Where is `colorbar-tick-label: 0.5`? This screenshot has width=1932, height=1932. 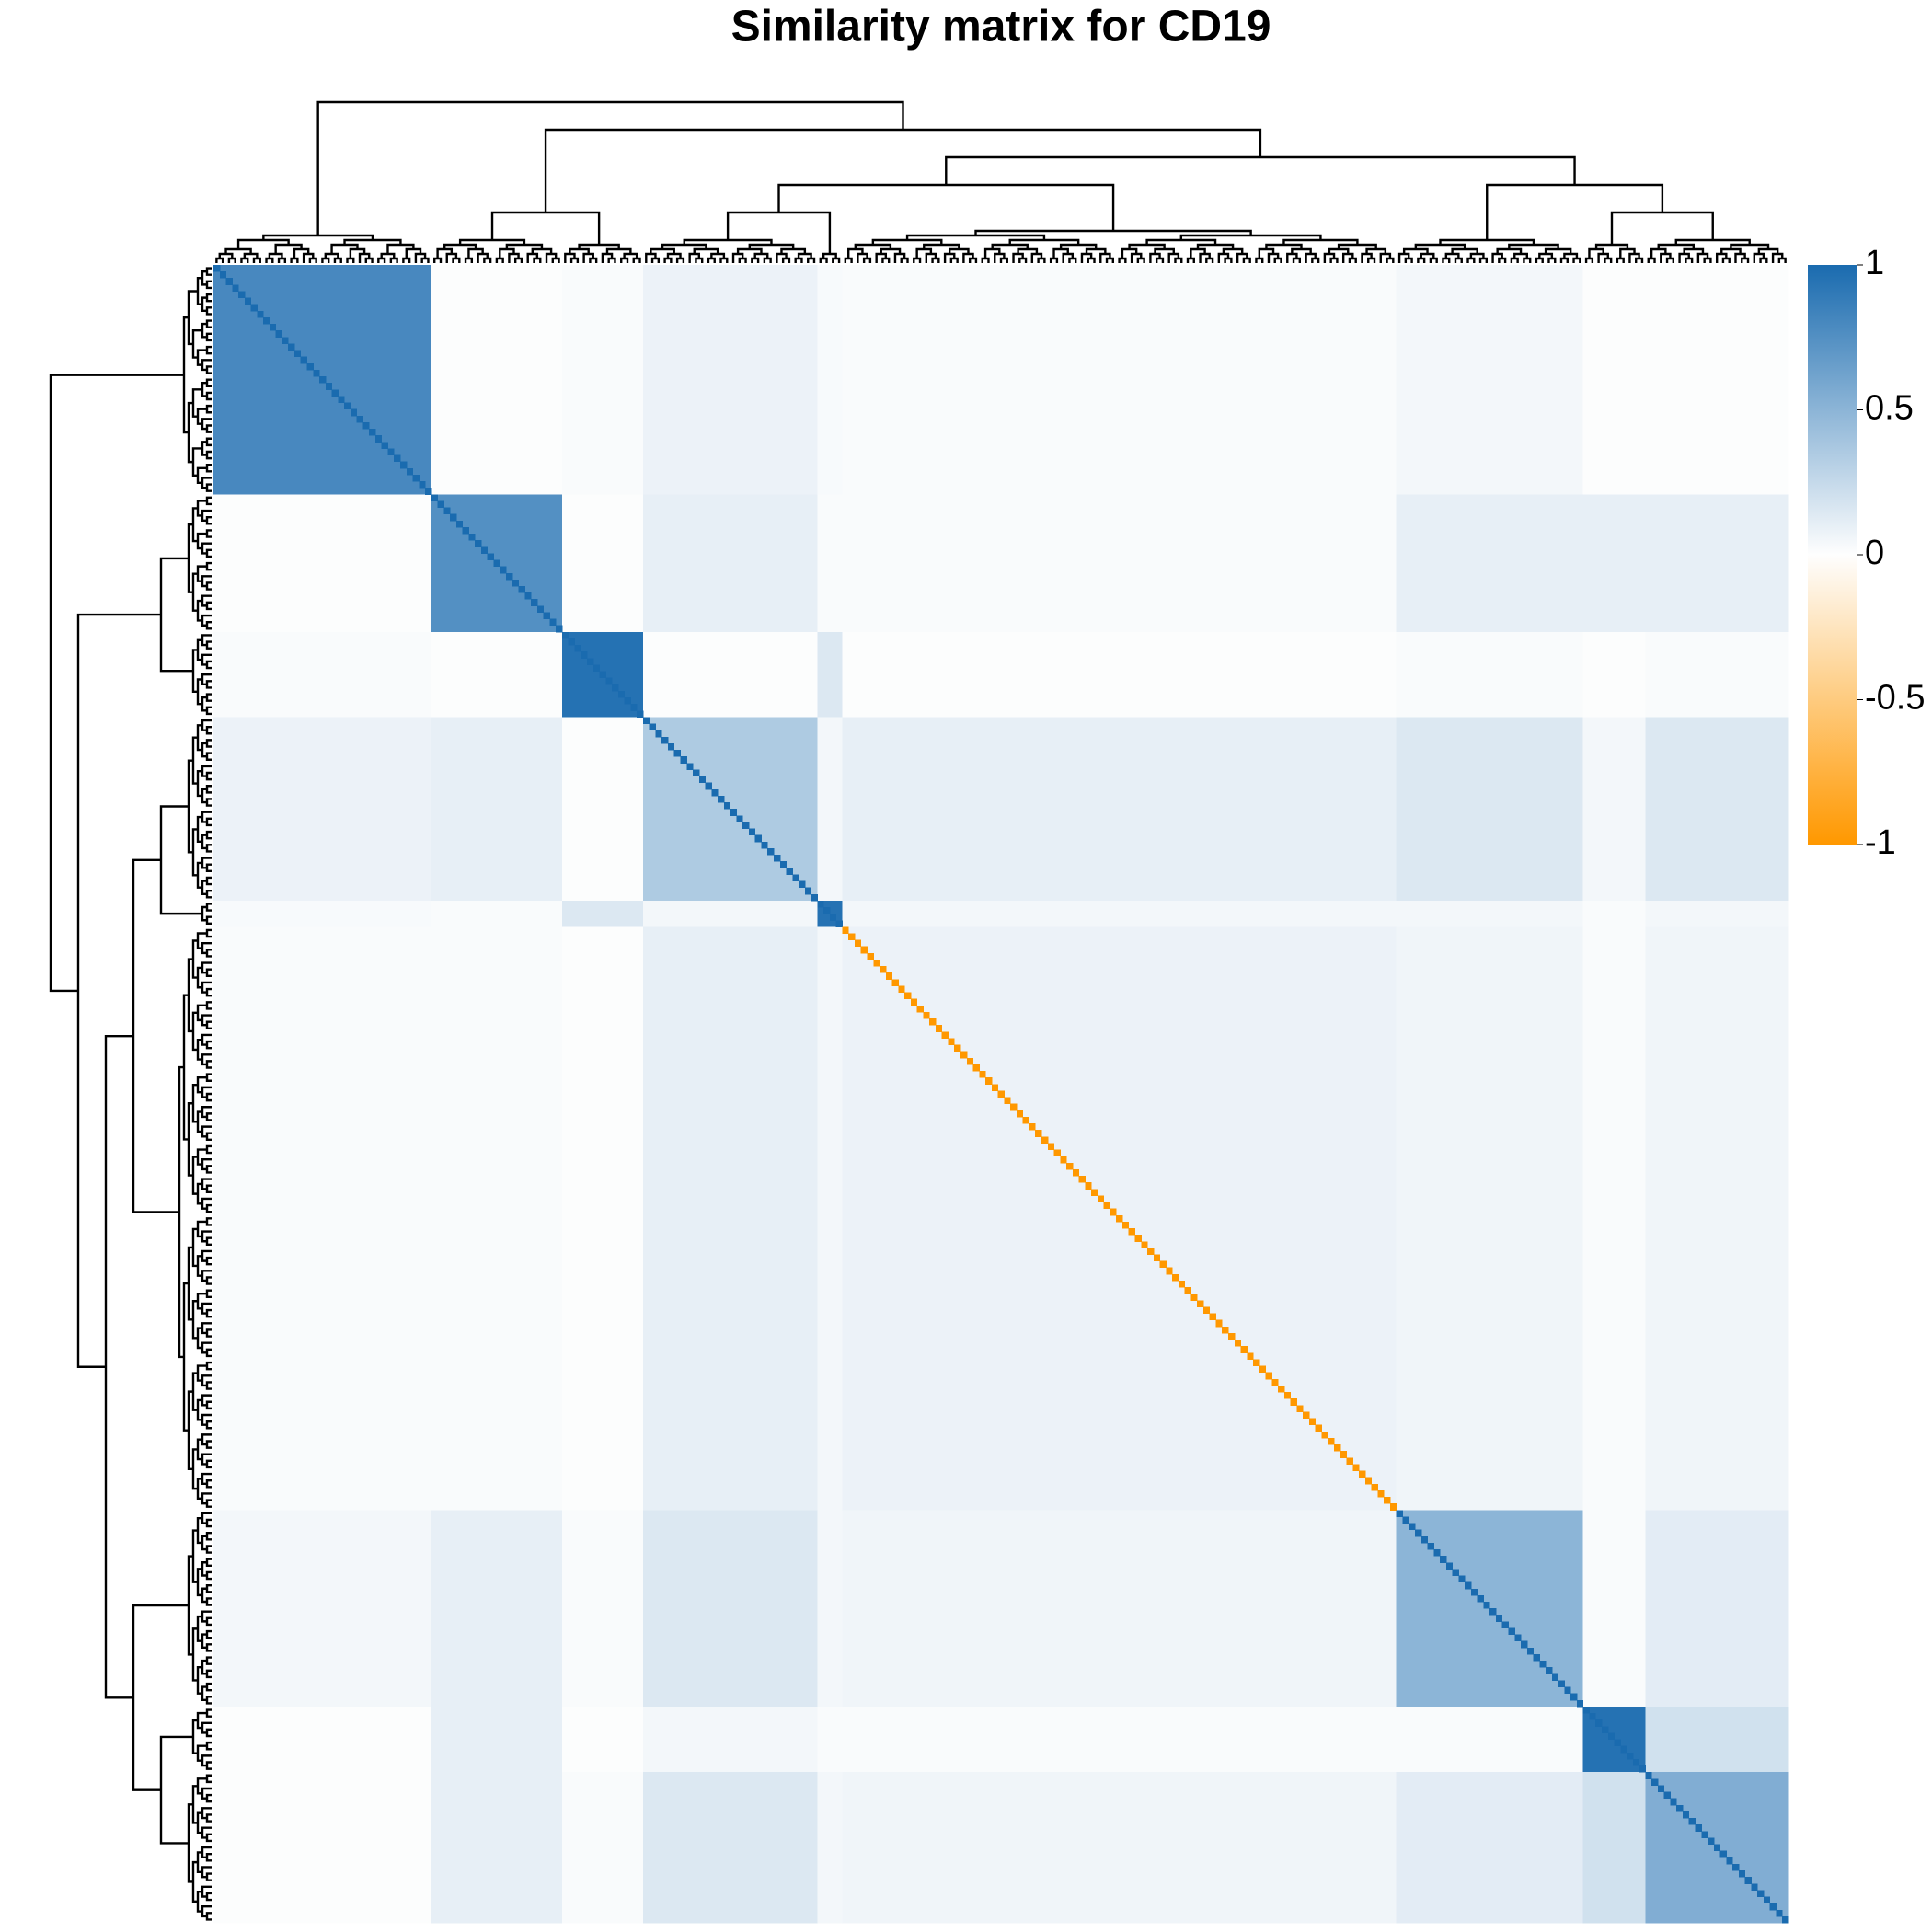
colorbar-tick-label: 0.5 is located at coordinates (1890, 408).